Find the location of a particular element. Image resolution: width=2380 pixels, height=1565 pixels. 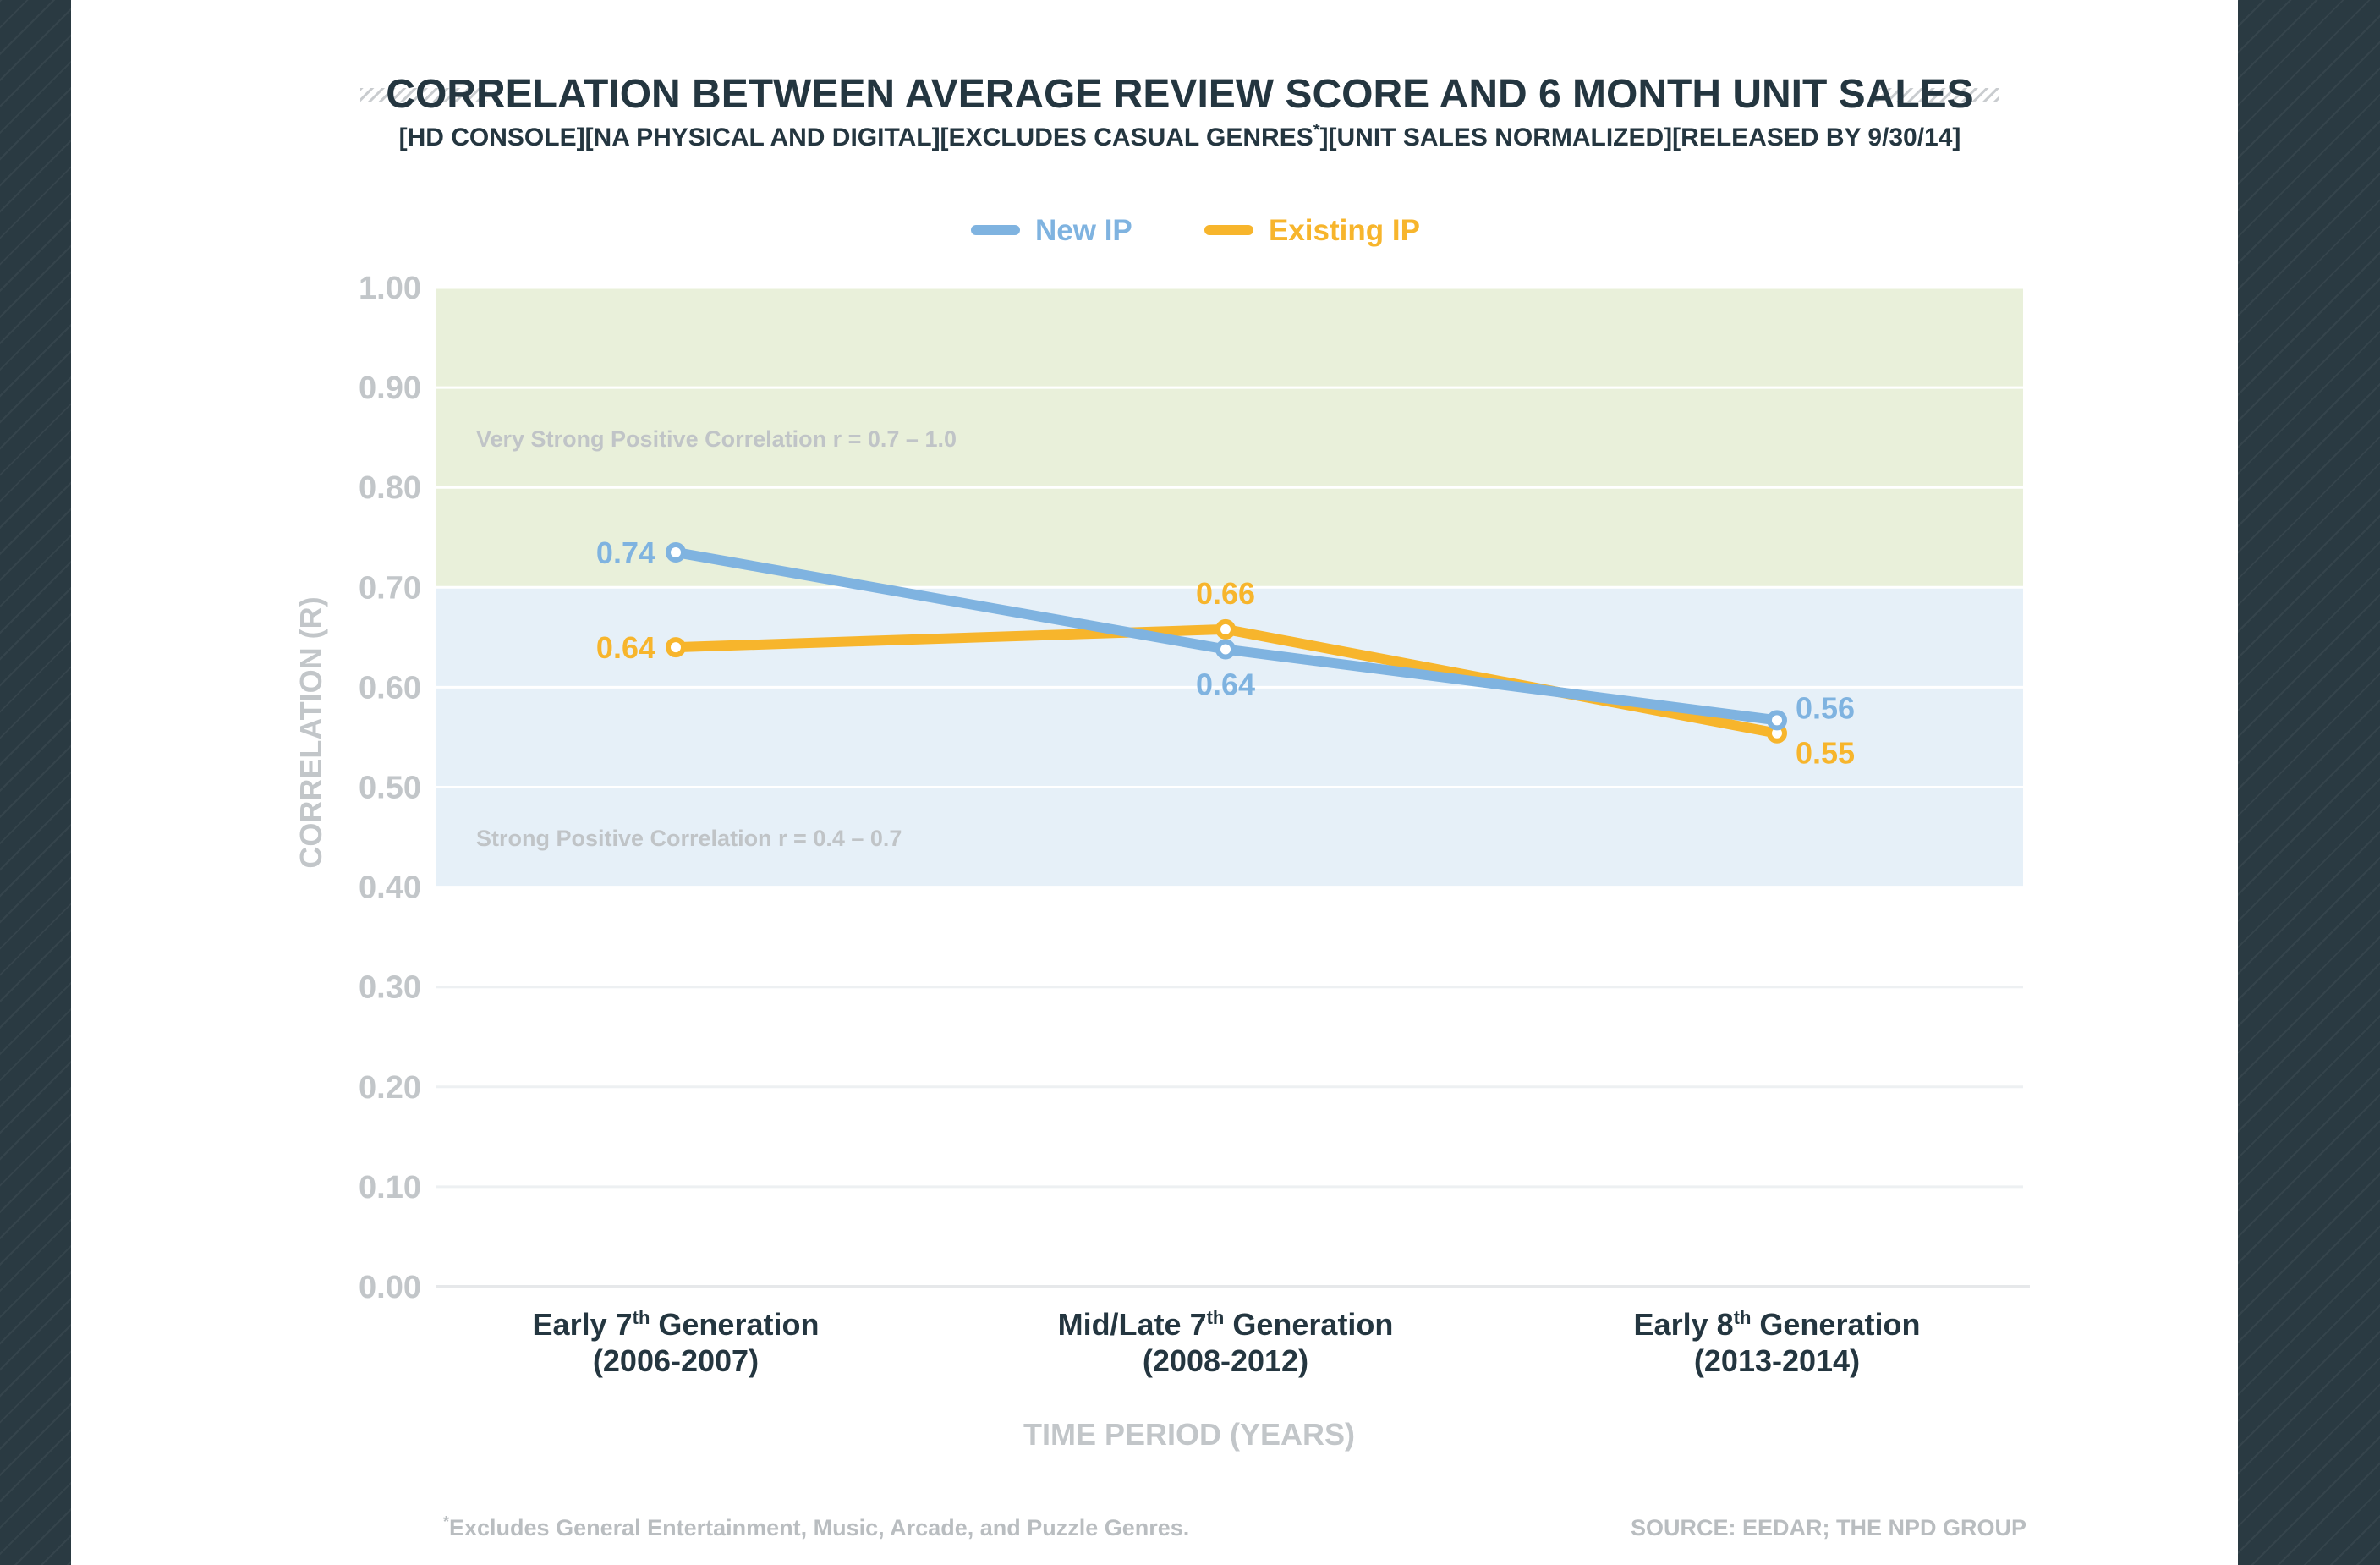

y-tick-label: 0.30 is located at coordinates (390, 988).